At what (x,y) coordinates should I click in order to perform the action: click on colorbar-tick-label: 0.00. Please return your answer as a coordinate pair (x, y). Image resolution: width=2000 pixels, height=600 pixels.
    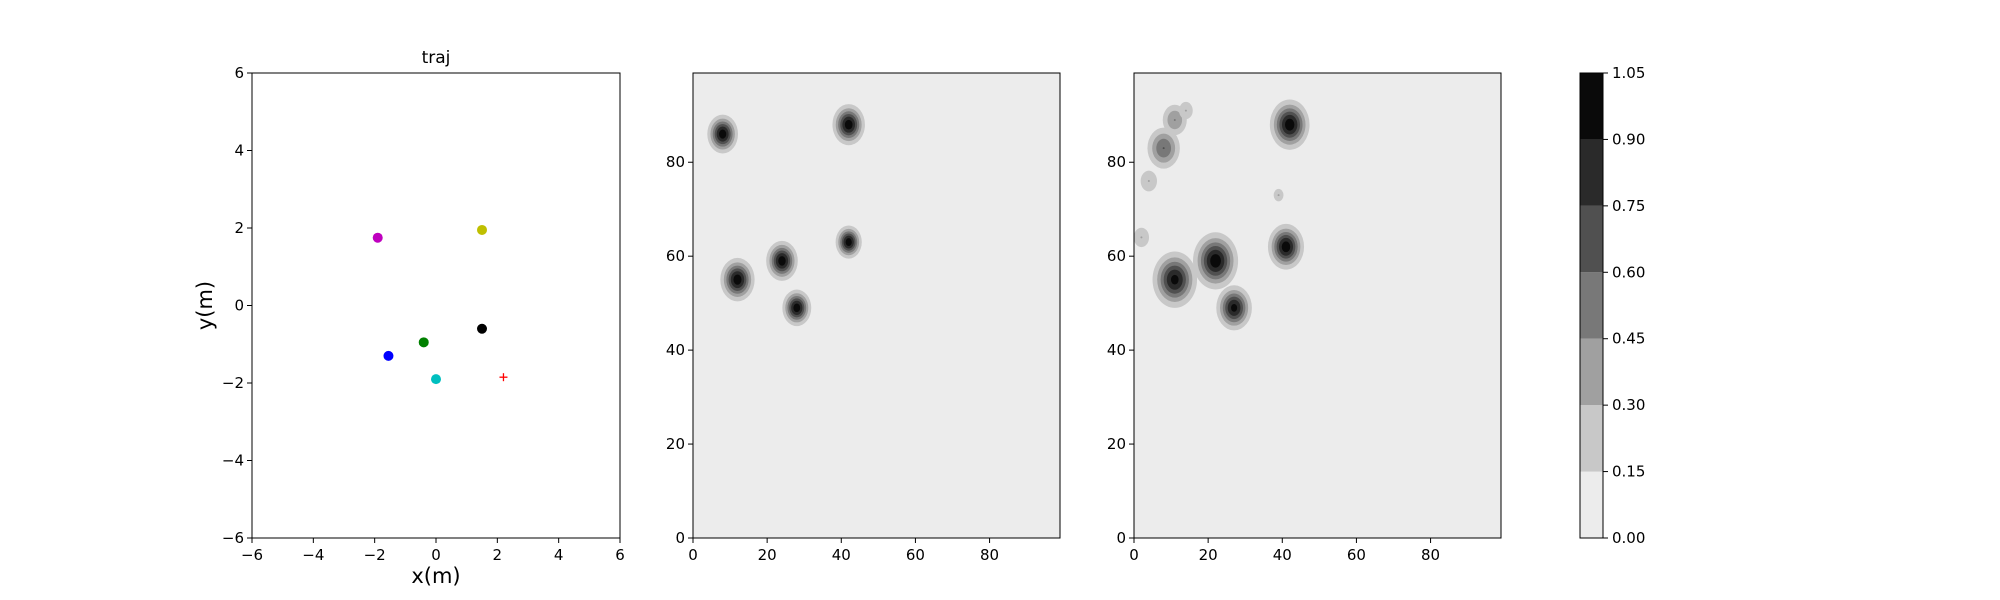
    Looking at the image, I should click on (1628, 538).